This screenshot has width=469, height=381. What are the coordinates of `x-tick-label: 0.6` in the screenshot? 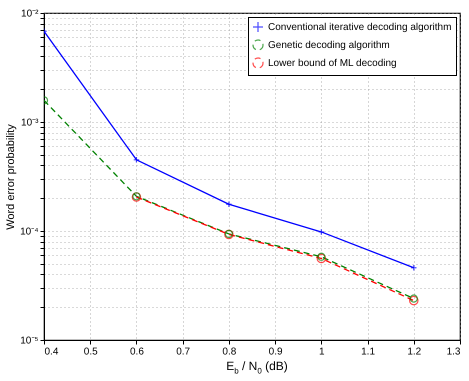 It's located at (137, 352).